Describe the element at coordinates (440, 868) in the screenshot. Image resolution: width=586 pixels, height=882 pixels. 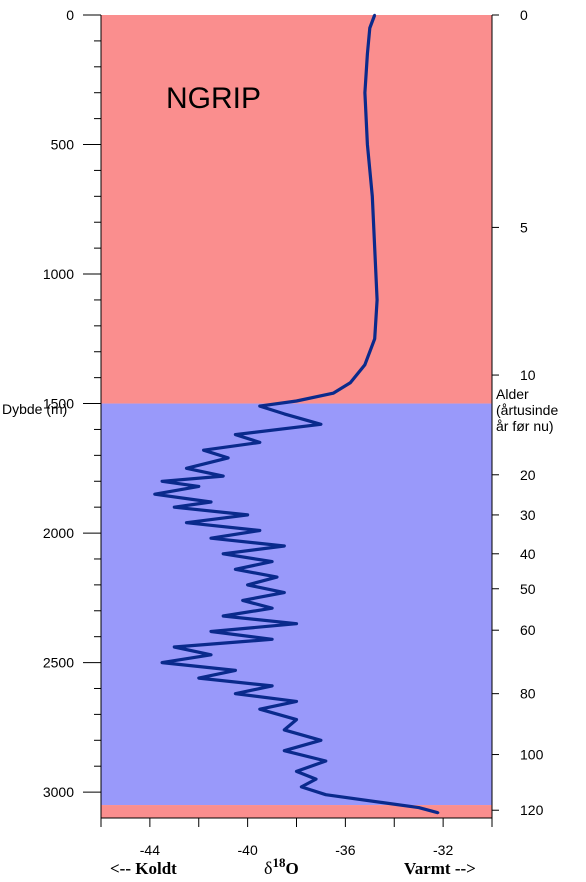
I see `x-axis-label-warm: Varmt -->` at that location.